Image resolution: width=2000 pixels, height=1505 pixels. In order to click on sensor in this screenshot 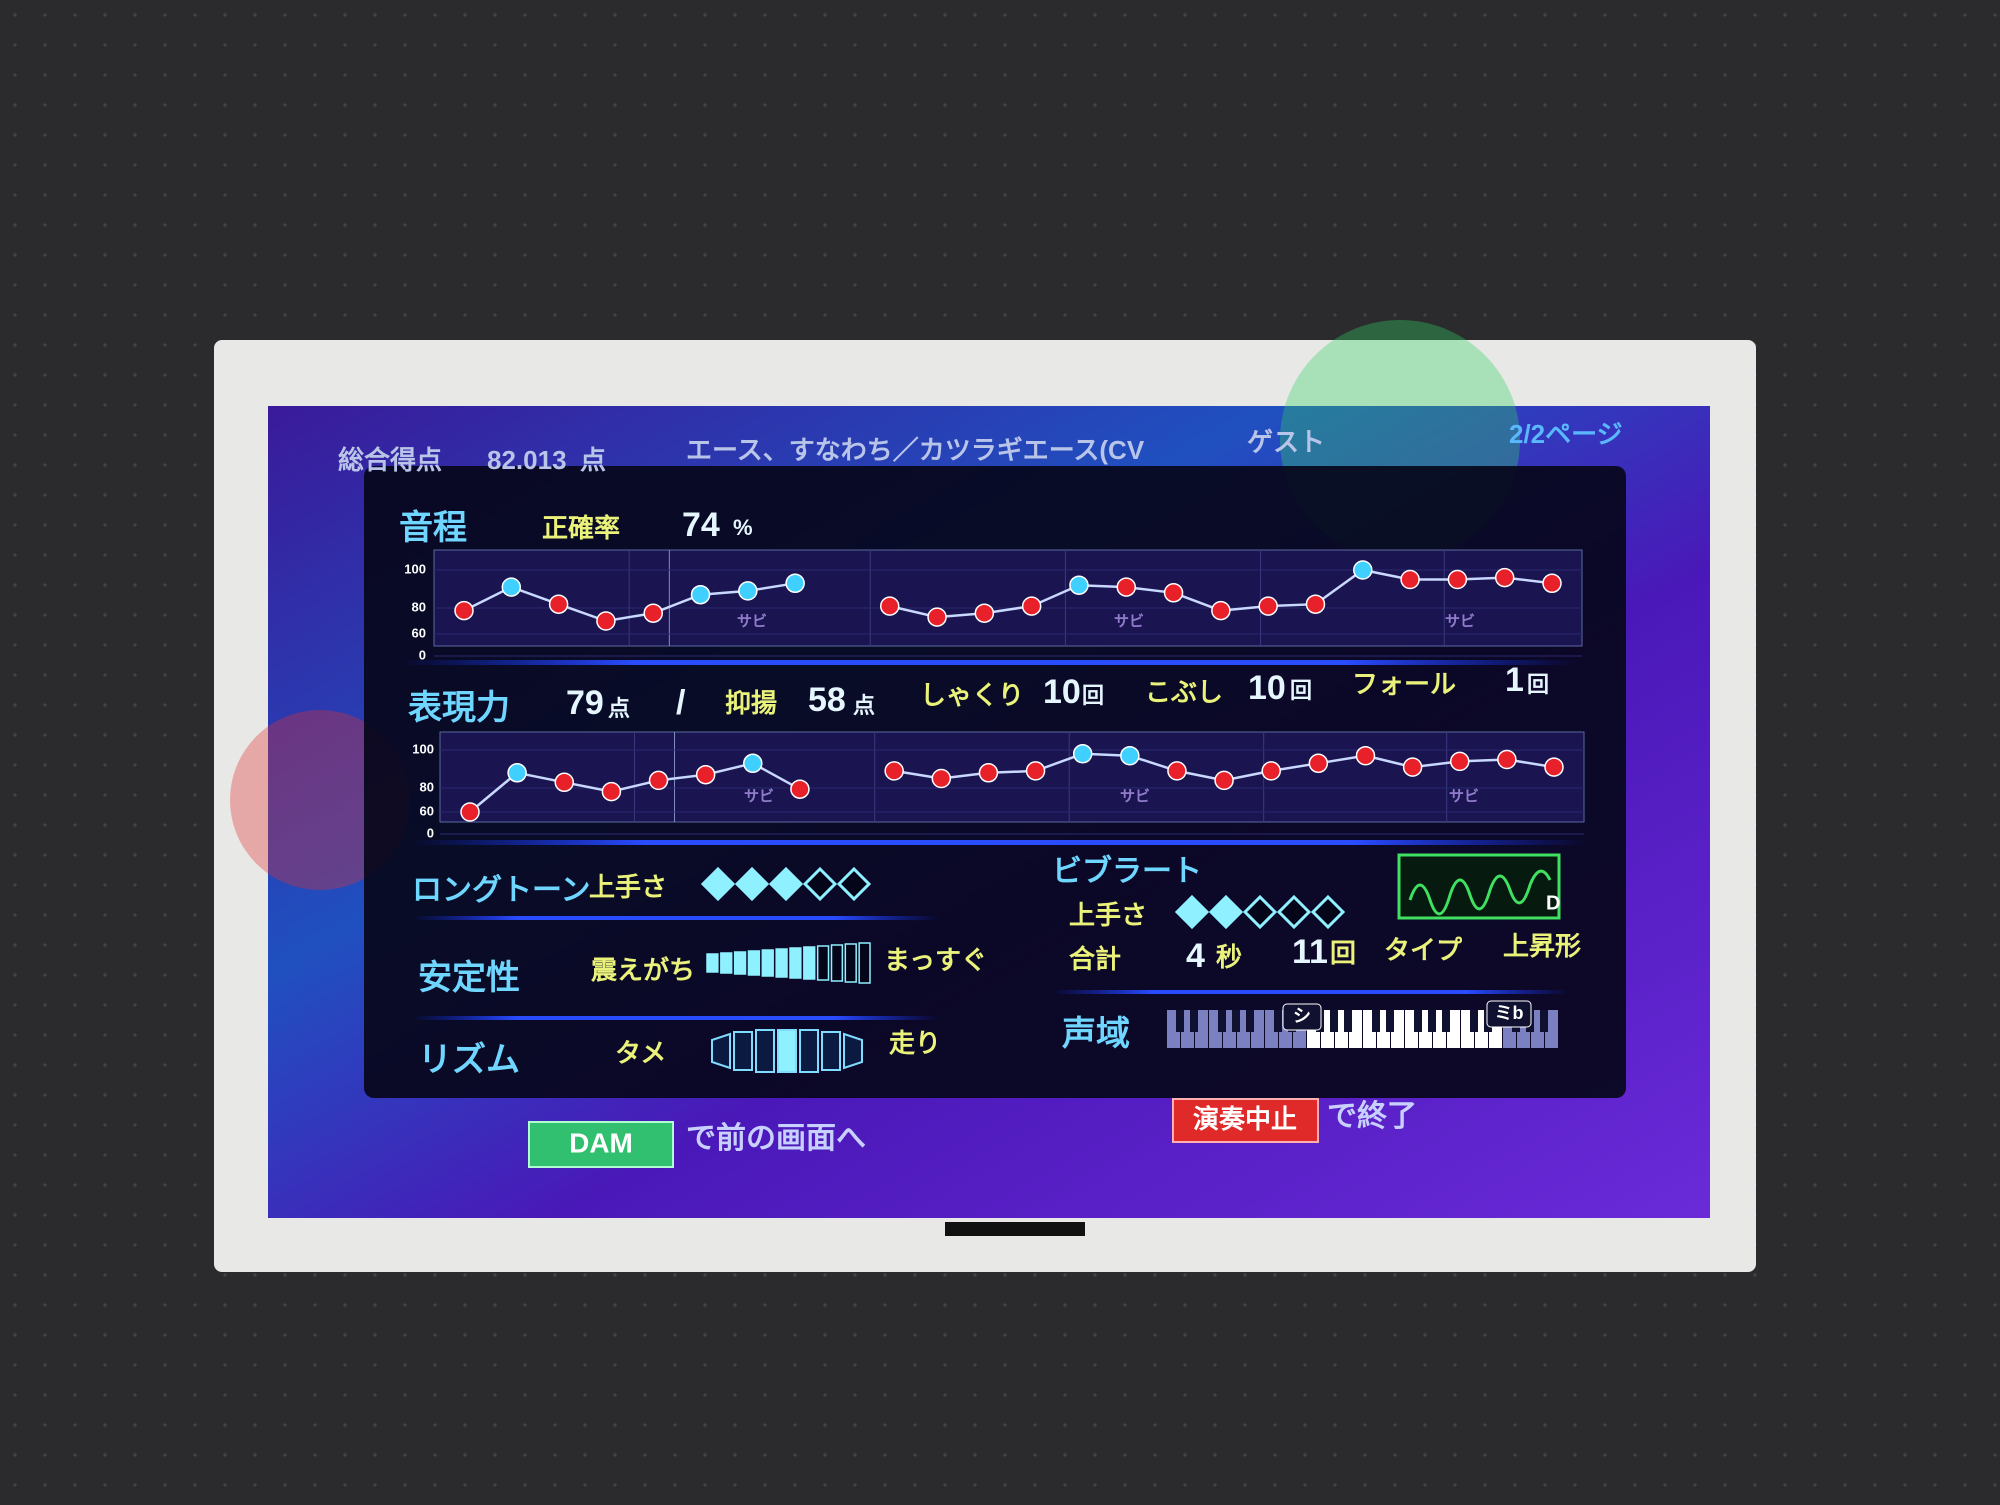, I will do `click(1015, 1229)`.